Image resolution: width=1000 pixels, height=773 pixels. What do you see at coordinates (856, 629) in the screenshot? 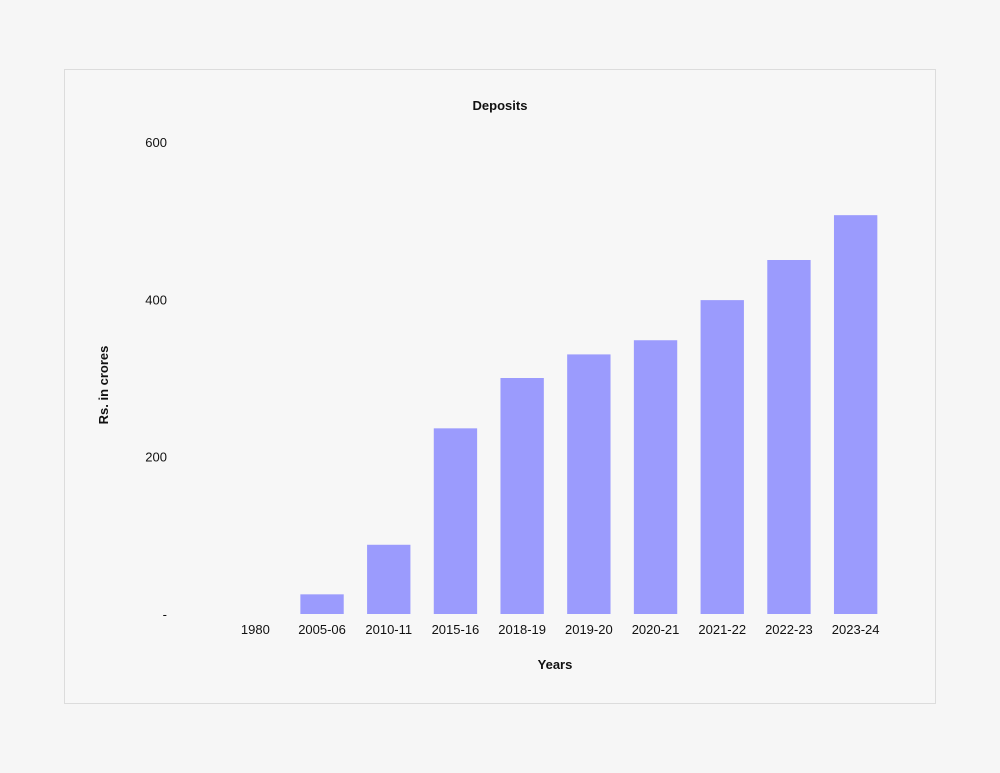
I see `x-tick-label: 2023-24` at bounding box center [856, 629].